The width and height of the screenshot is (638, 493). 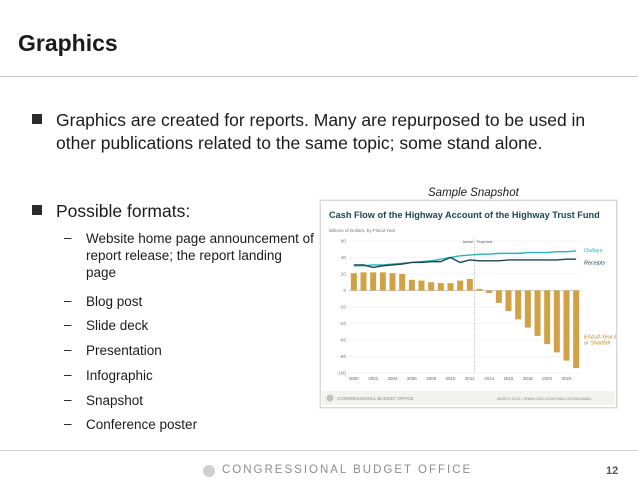 What do you see at coordinates (468, 242) in the screenshot?
I see `actual-annotation: Actual` at bounding box center [468, 242].